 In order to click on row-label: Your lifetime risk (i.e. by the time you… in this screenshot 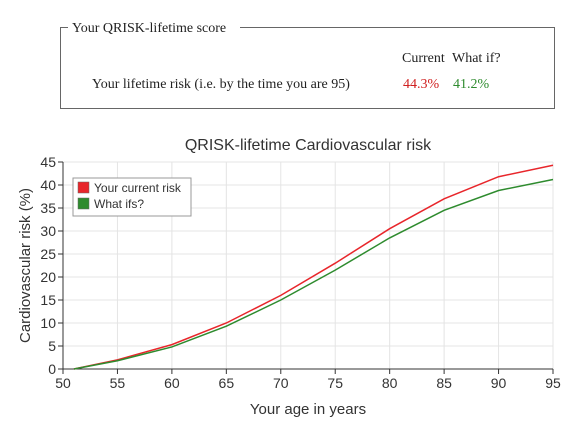, I will do `click(221, 84)`.